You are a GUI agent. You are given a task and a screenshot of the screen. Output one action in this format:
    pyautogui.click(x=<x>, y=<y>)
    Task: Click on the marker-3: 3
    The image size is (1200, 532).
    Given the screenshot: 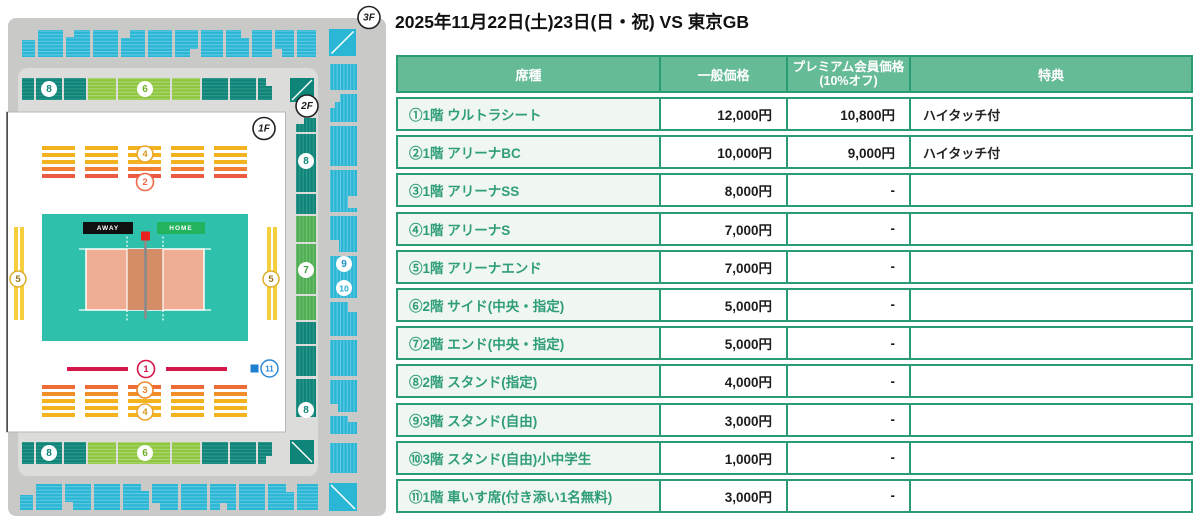 What is the action you would take?
    pyautogui.click(x=145, y=390)
    